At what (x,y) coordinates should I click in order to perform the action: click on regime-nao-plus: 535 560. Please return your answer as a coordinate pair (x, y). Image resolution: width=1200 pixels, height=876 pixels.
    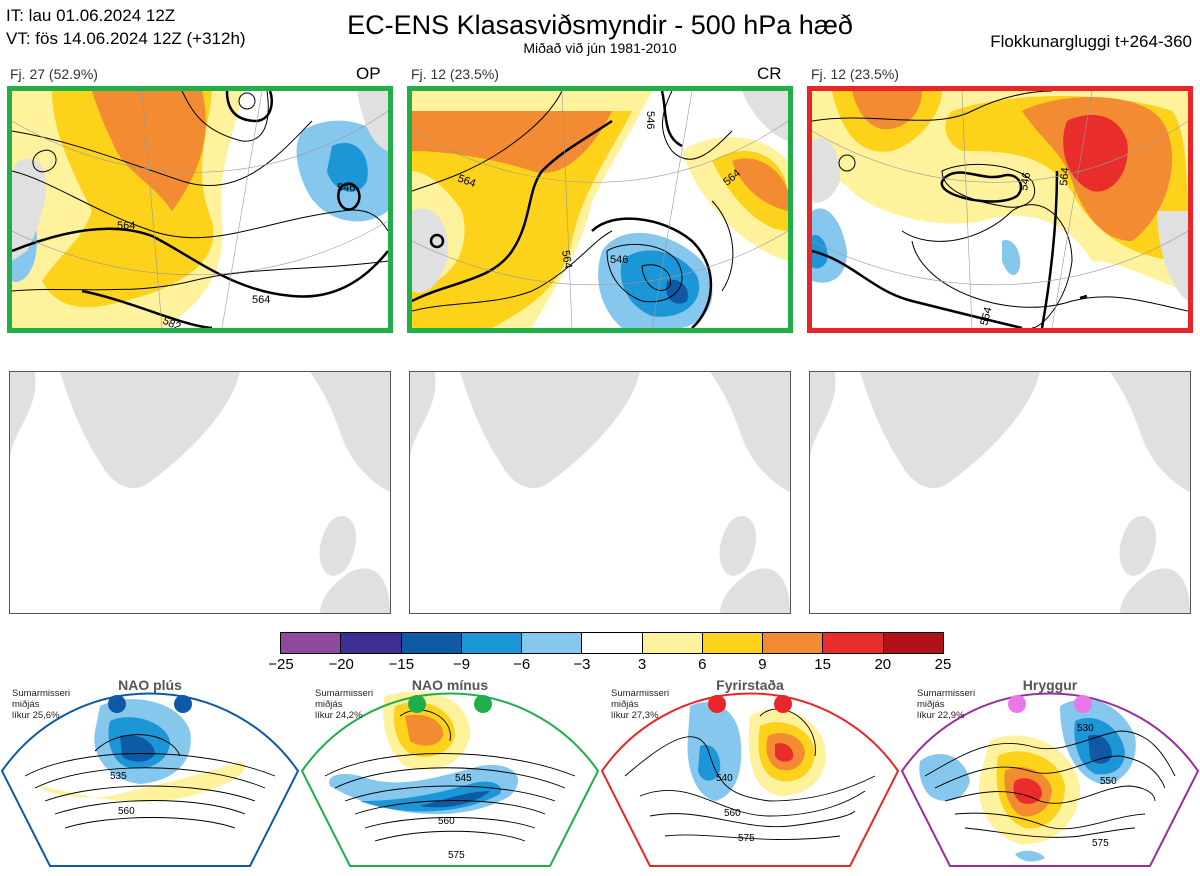
    Looking at the image, I should click on (150, 779).